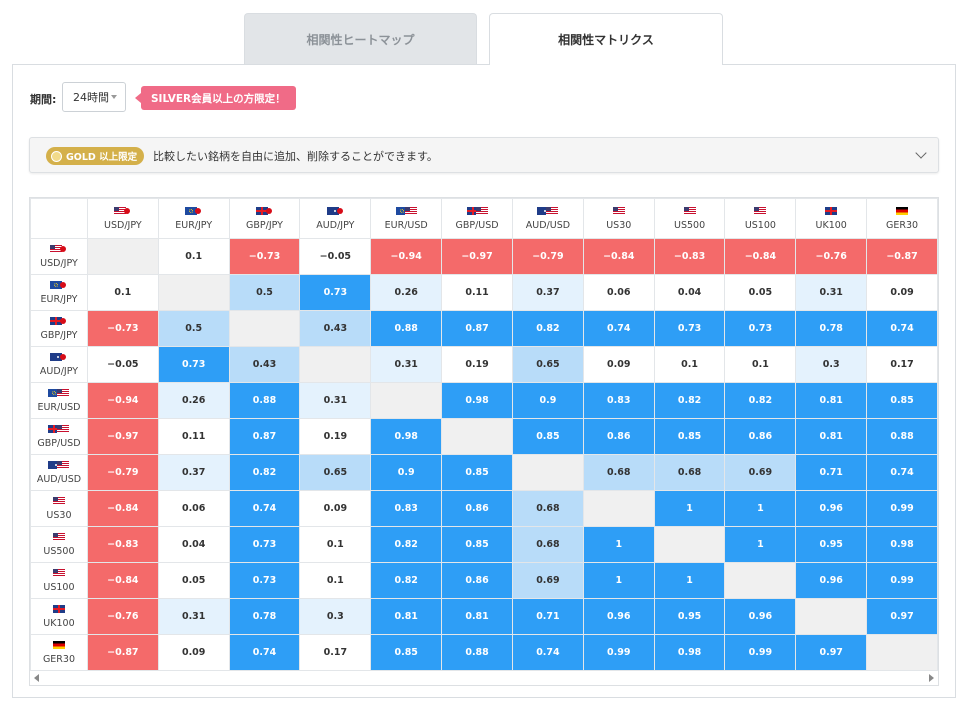 Image resolution: width=972 pixels, height=710 pixels. What do you see at coordinates (477, 616) in the screenshot?
I see `correlation-cell: 0.81` at bounding box center [477, 616].